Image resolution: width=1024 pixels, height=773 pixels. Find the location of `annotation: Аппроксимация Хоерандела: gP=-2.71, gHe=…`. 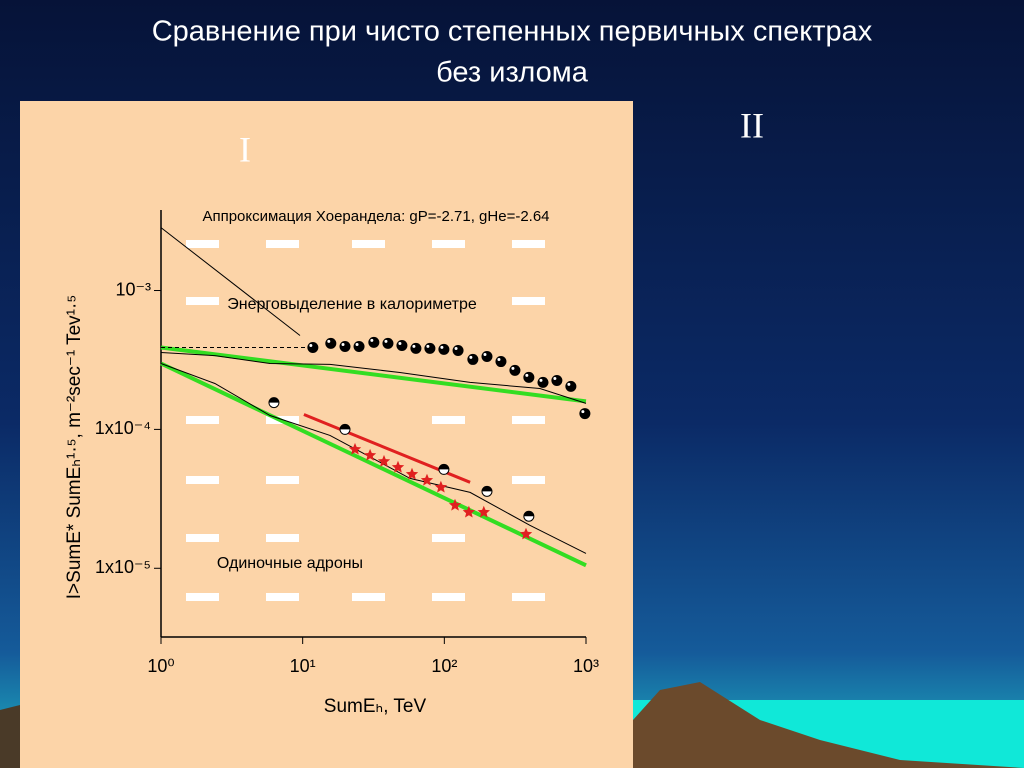

annotation: Аппроксимация Хоерандела: gP=-2.71, gHe=… is located at coordinates (375, 216).